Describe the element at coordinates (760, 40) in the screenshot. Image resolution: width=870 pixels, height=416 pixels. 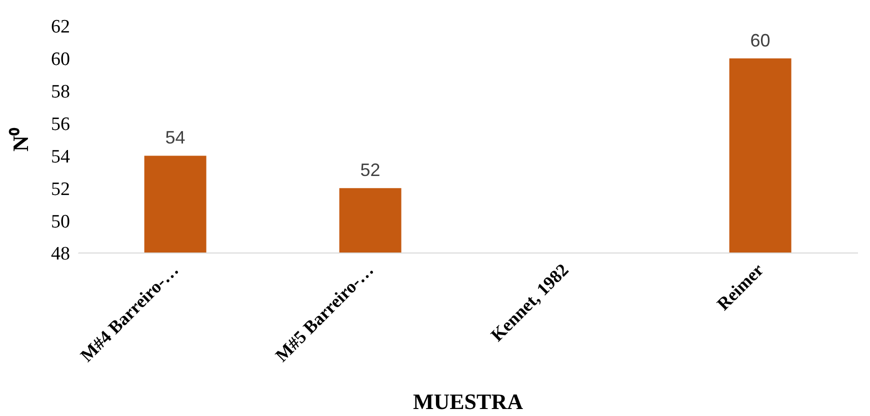
I see `data-label: 60` at that location.